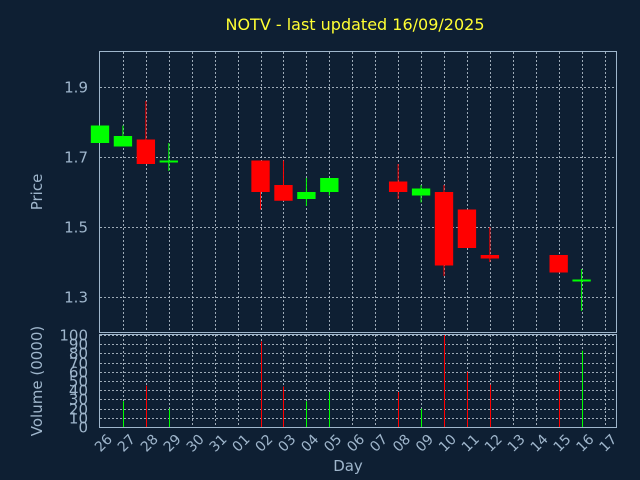  What do you see at coordinates (83, 428) in the screenshot?
I see `volume-tick-label: 0` at bounding box center [83, 428].